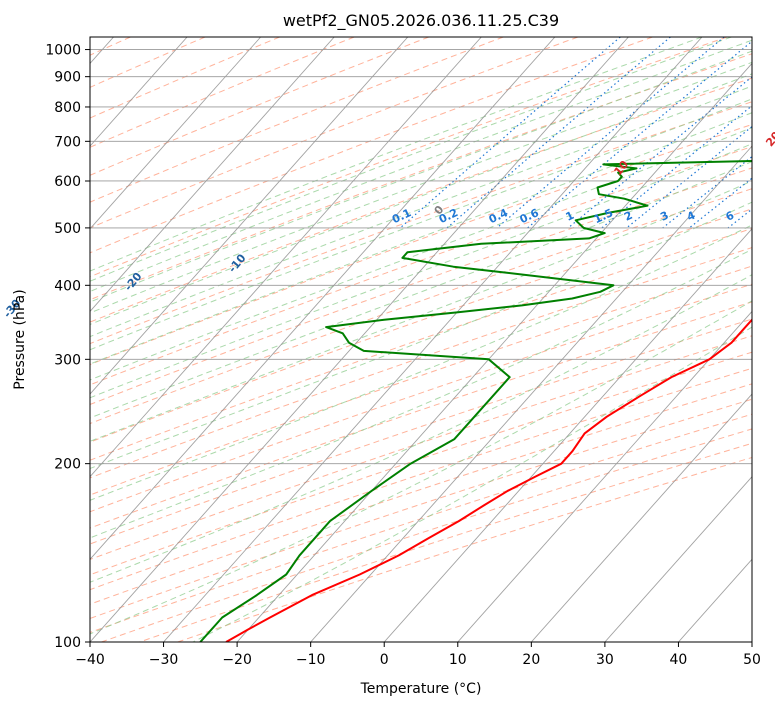  Describe the element at coordinates (418, 655) in the screenshot. I see `x-axis: −40 −30 −20 −10 0 10 20 30 40 50` at that location.